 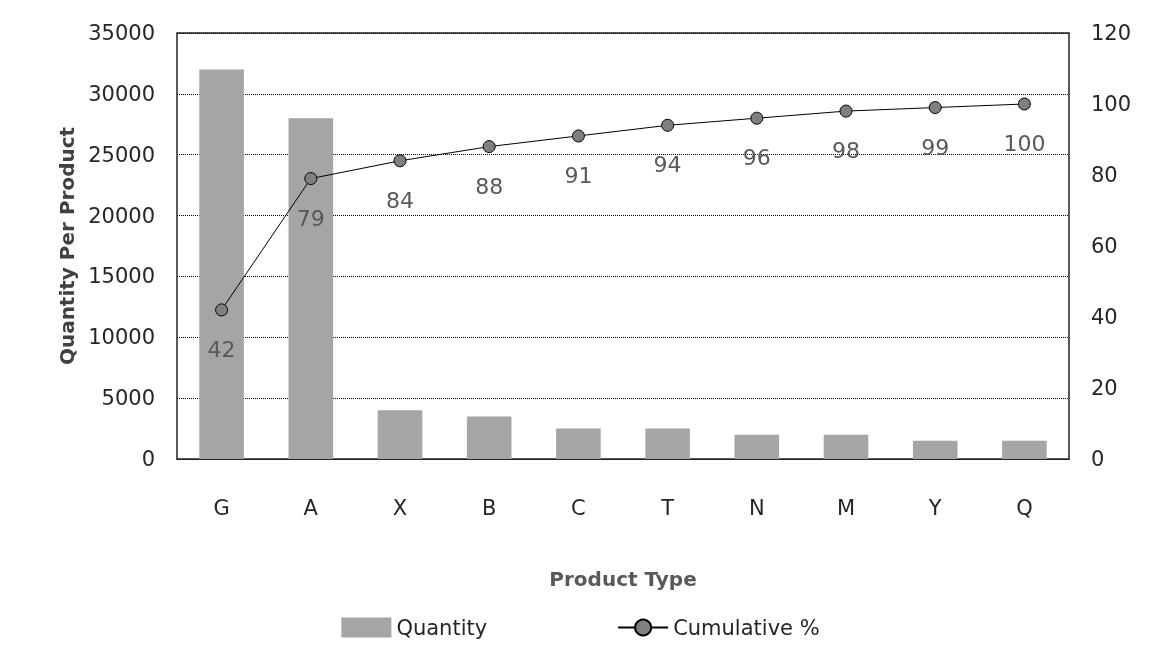 I want to click on legend-label: Cumulative %, so click(x=746, y=627).